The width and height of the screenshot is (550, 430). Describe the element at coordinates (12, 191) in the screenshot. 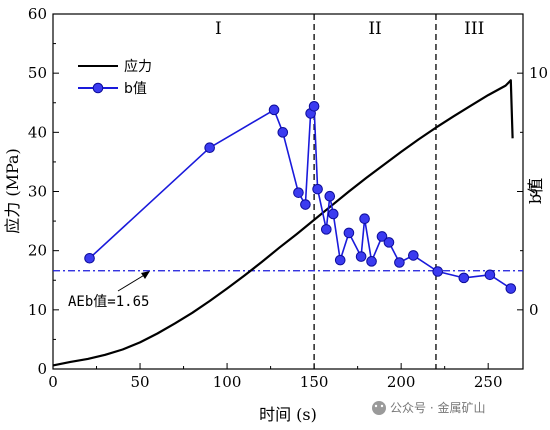

I see `left-y-axis-title: 应力 (MPa)` at that location.